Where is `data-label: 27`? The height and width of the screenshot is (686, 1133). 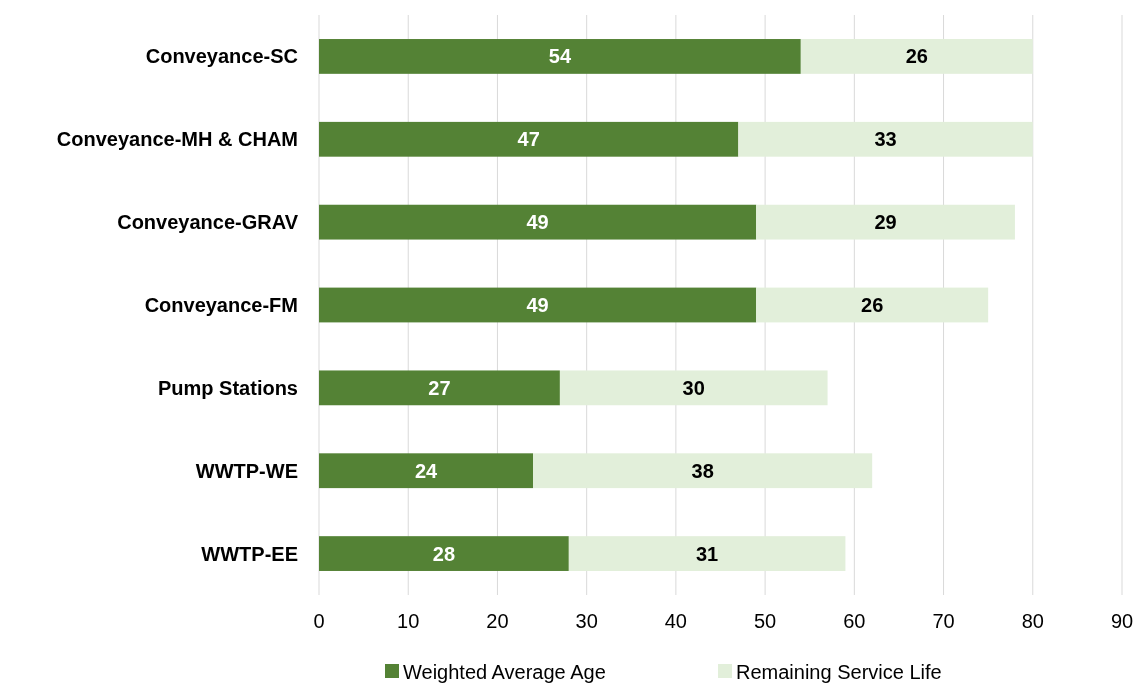 data-label: 27 is located at coordinates (439, 387).